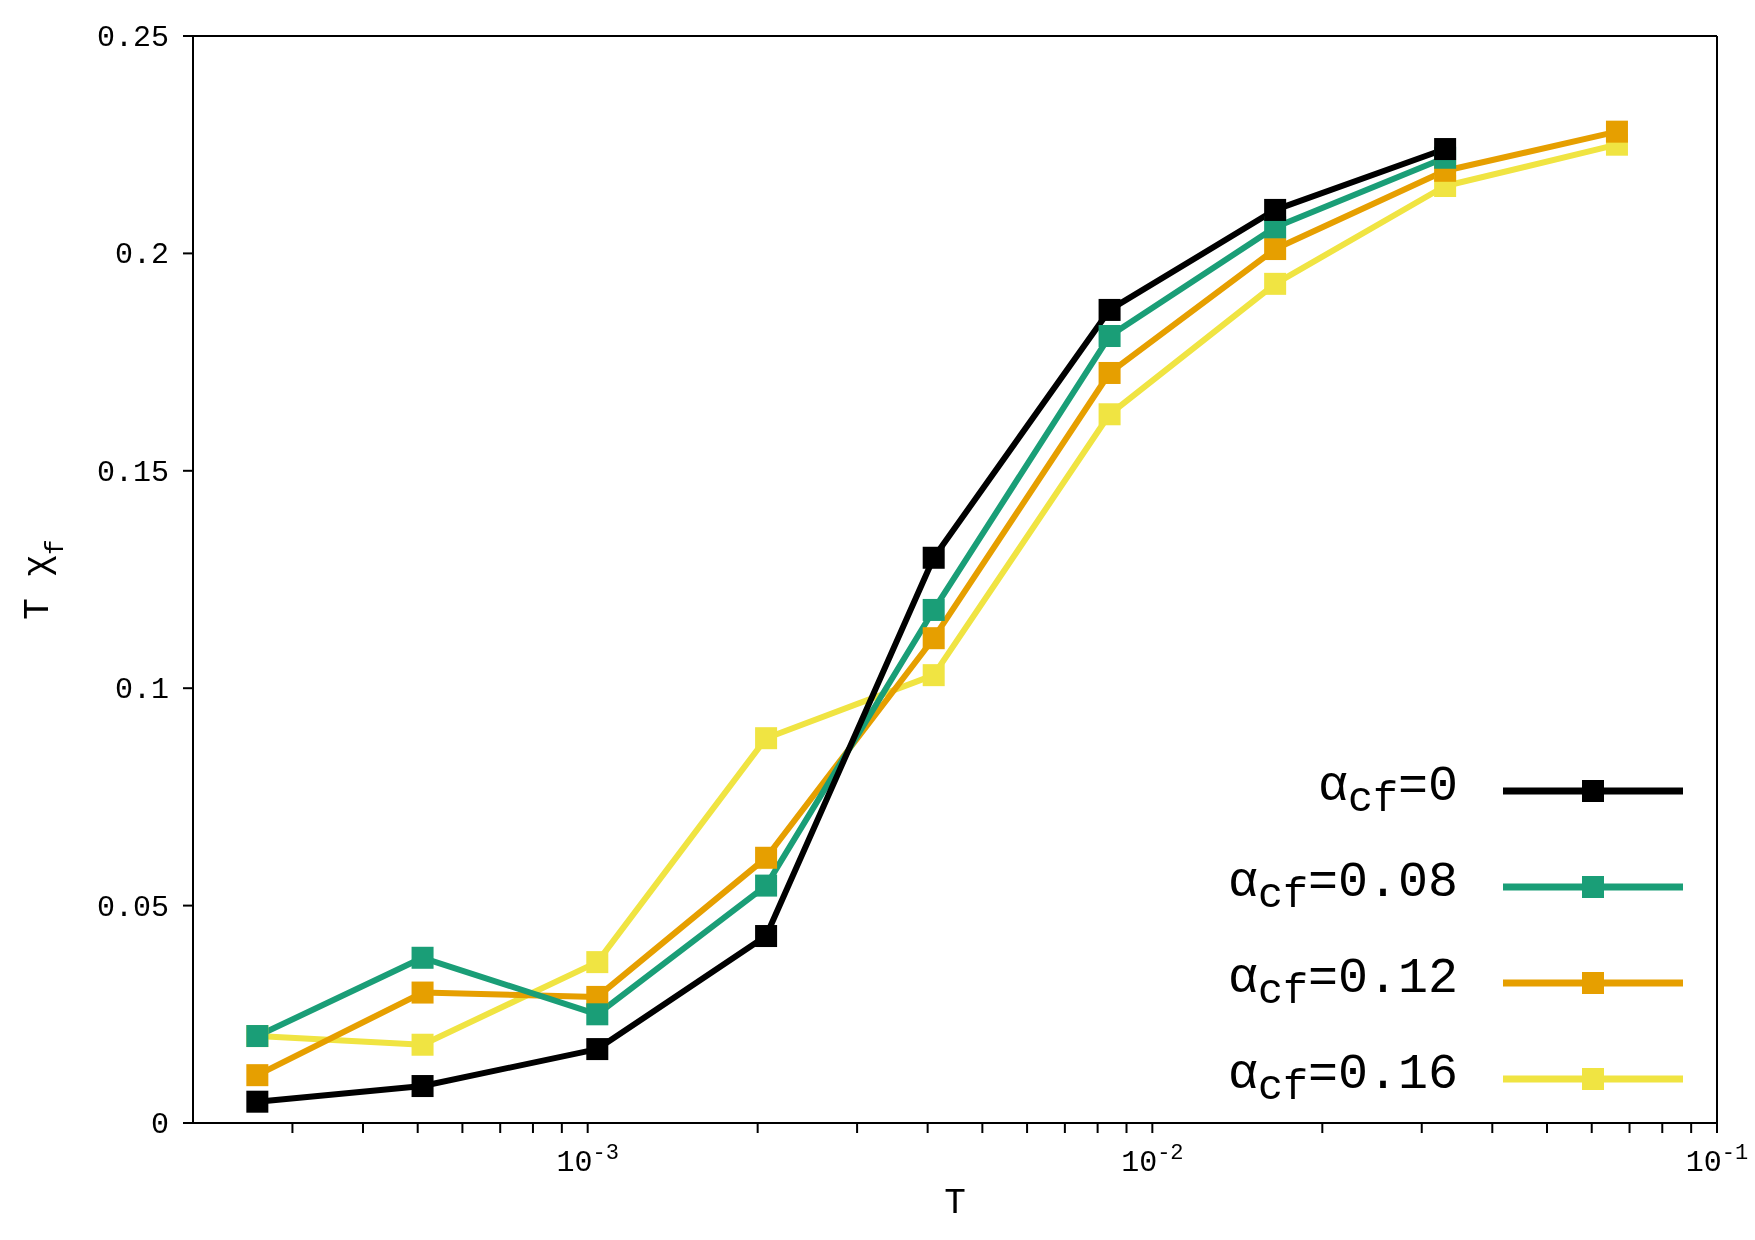 This screenshot has height=1240, width=1755. Describe the element at coordinates (1717, 1160) in the screenshot. I see `x-tick-label: 10$^{-1}$` at that location.